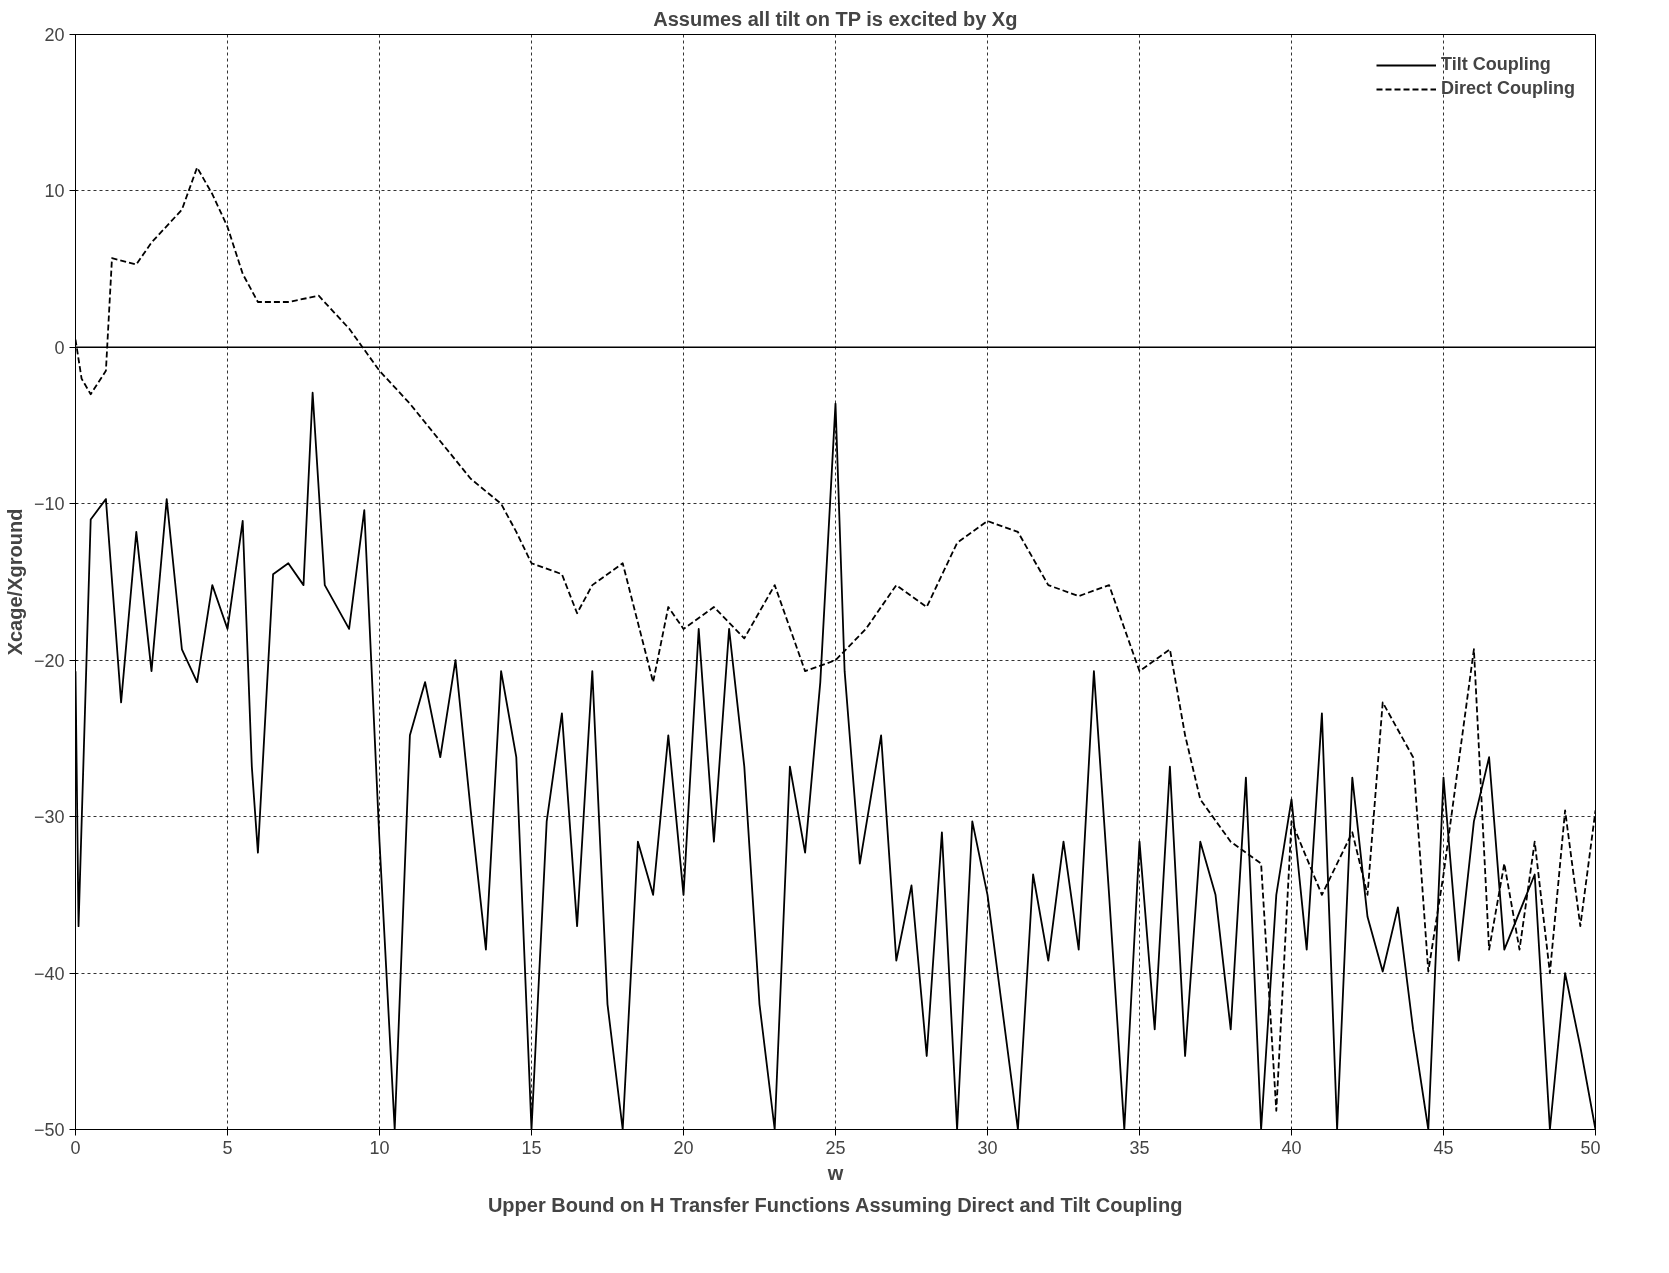 This screenshot has width=1669, height=1273. I want to click on x-tick-label: 15, so click(531, 1147).